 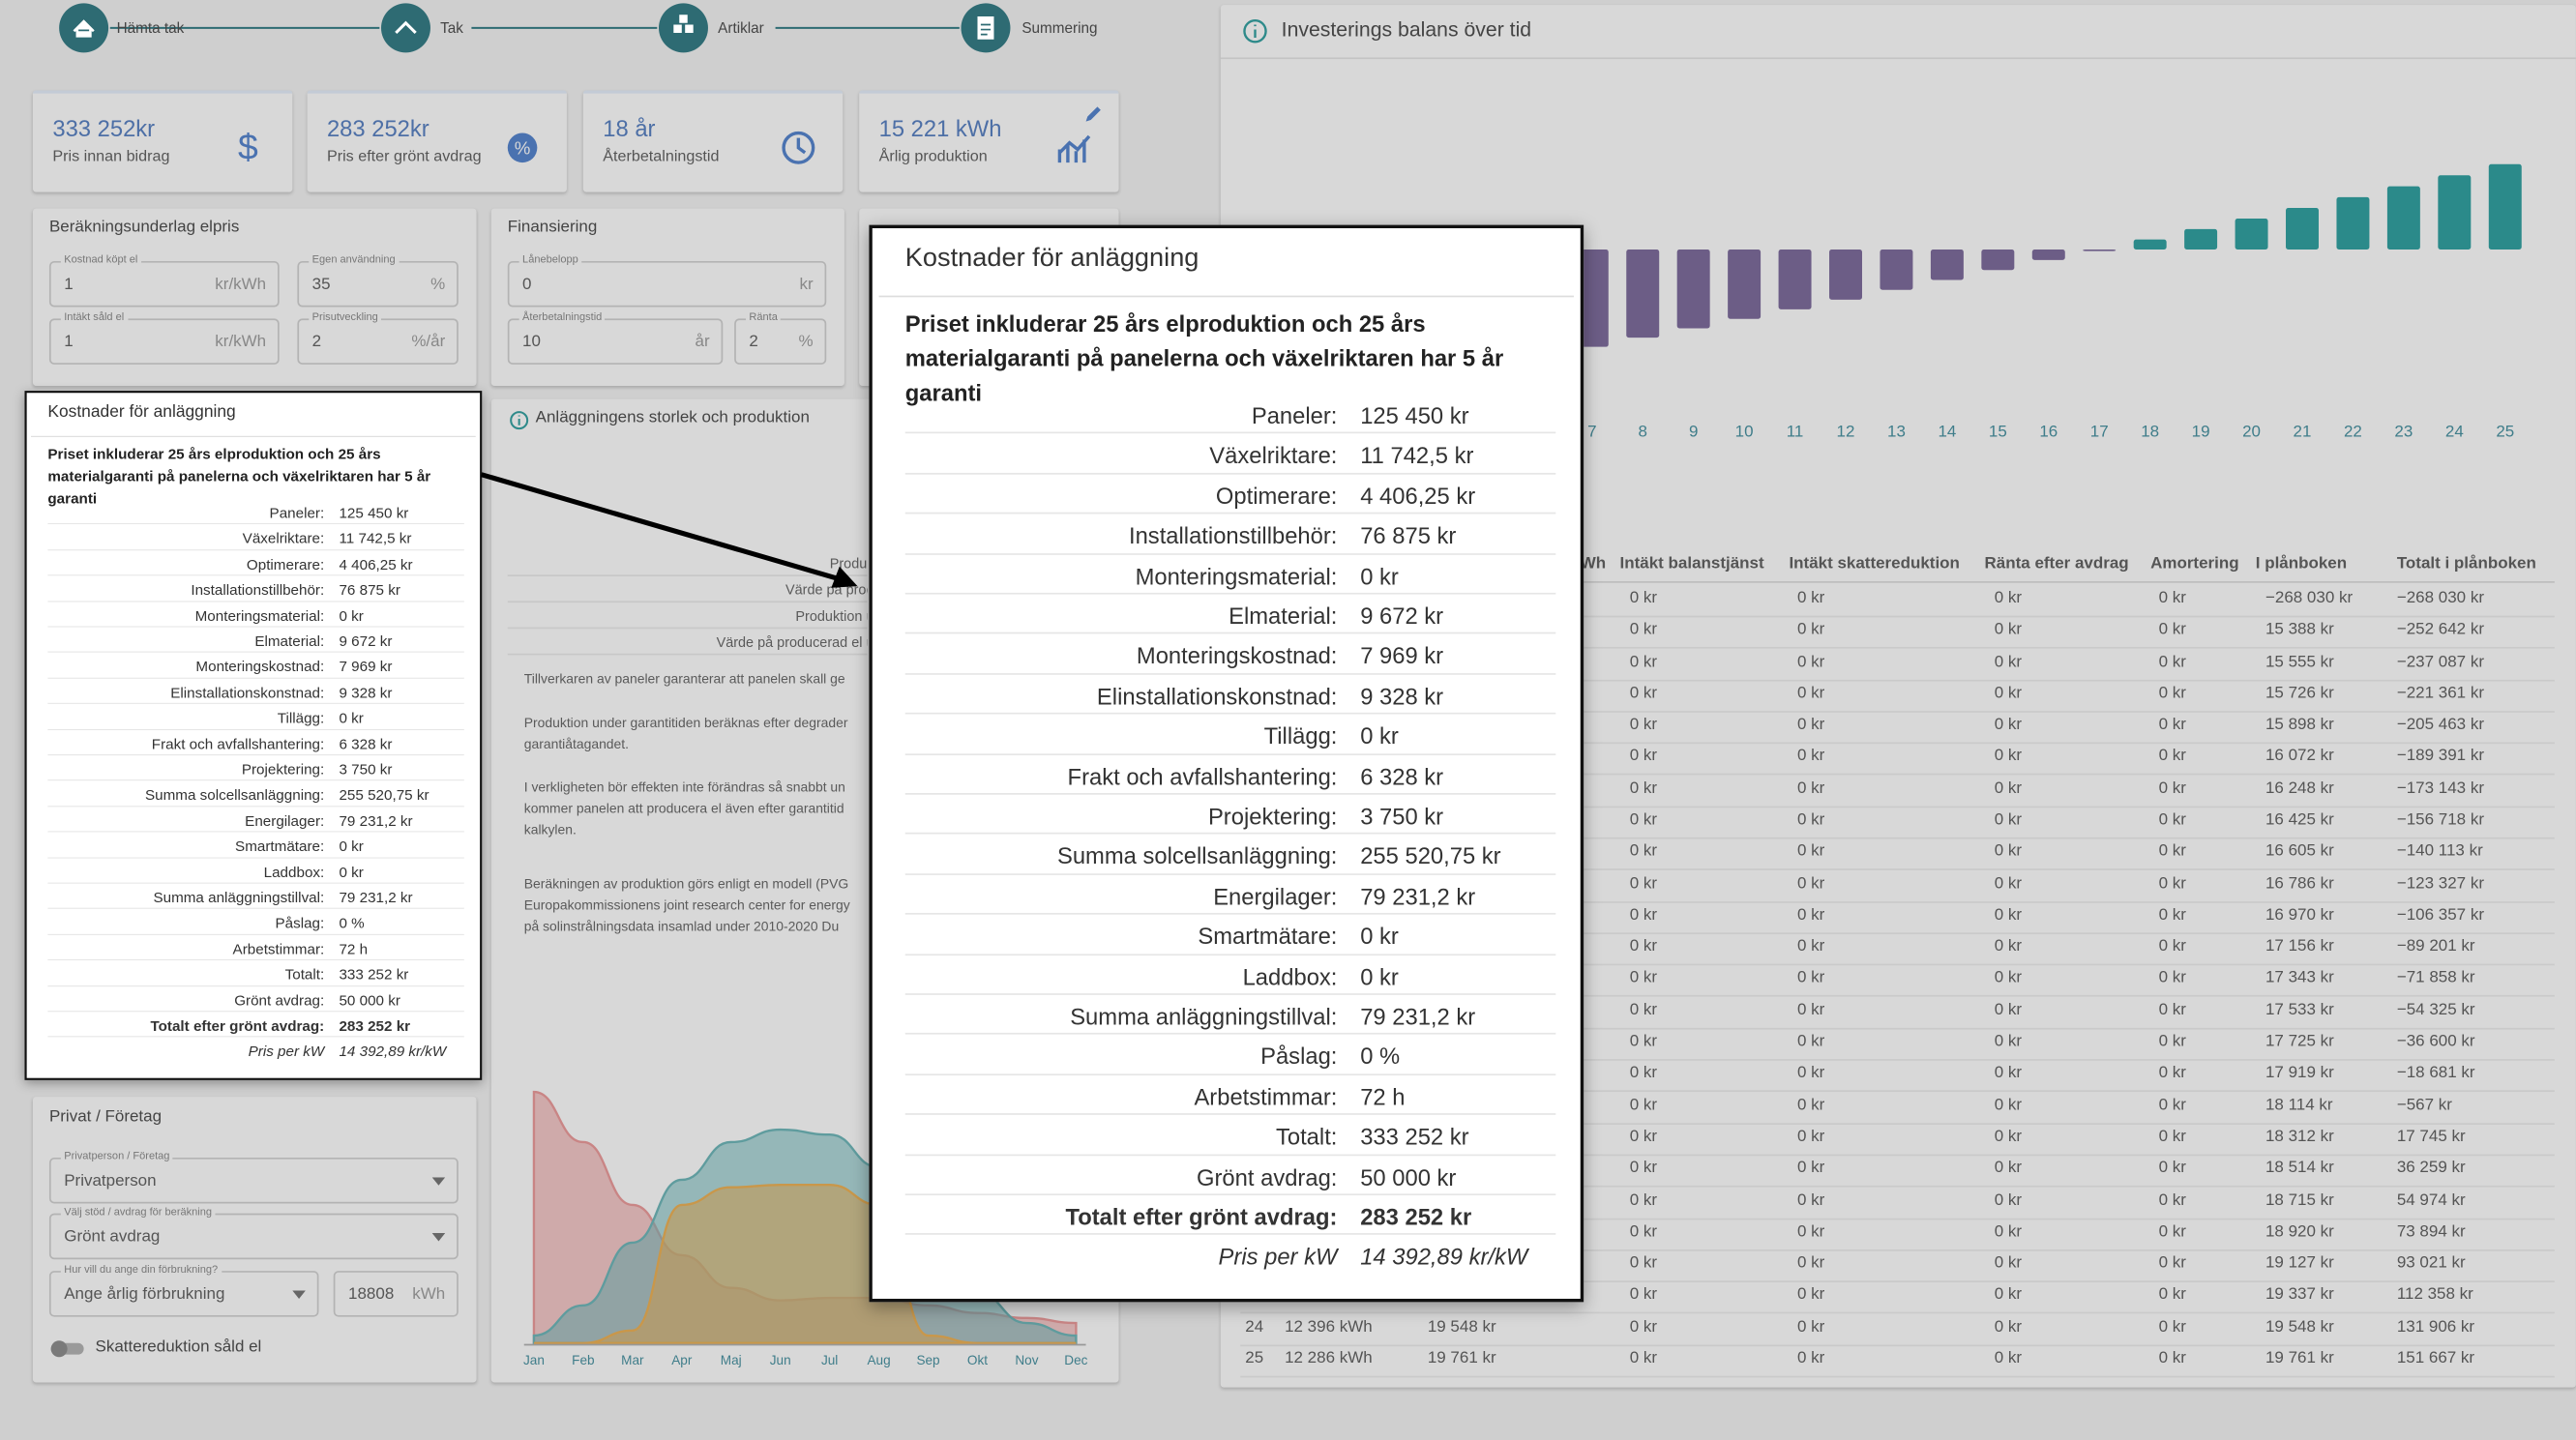 I want to click on x-tick-label: 7, so click(x=1591, y=432).